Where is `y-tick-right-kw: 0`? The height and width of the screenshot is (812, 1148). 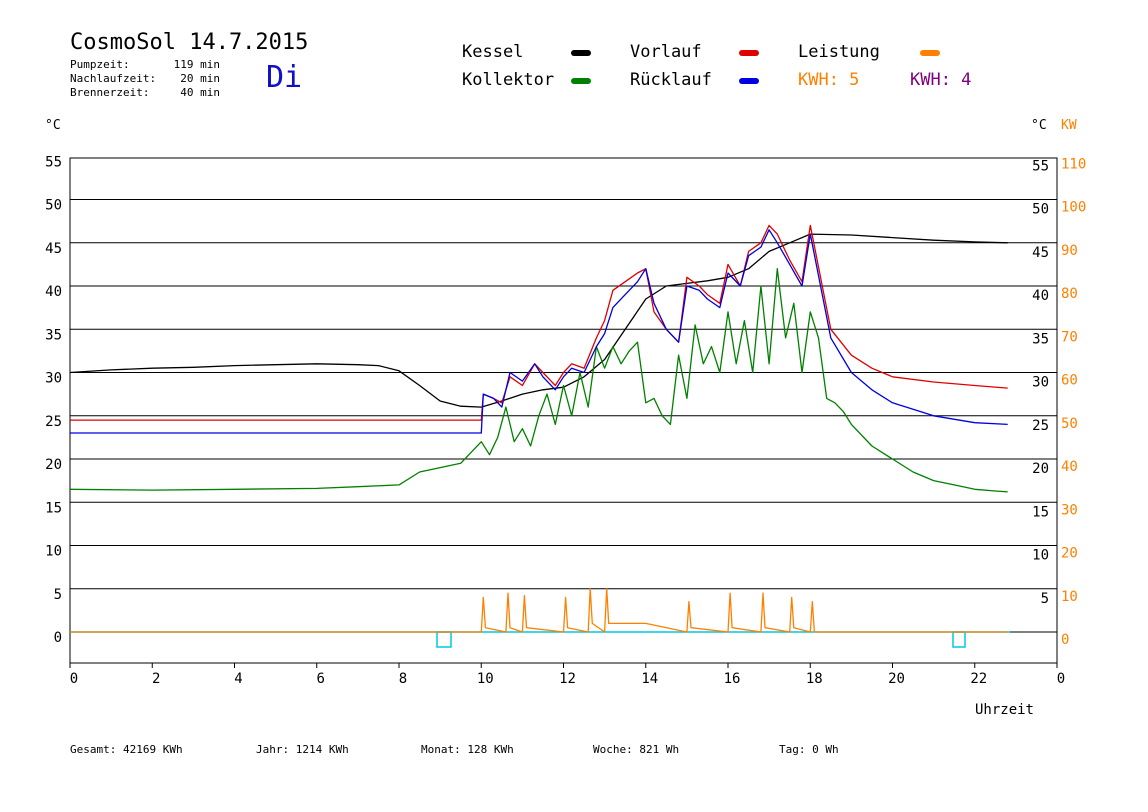 y-tick-right-kw: 0 is located at coordinates (1065, 640).